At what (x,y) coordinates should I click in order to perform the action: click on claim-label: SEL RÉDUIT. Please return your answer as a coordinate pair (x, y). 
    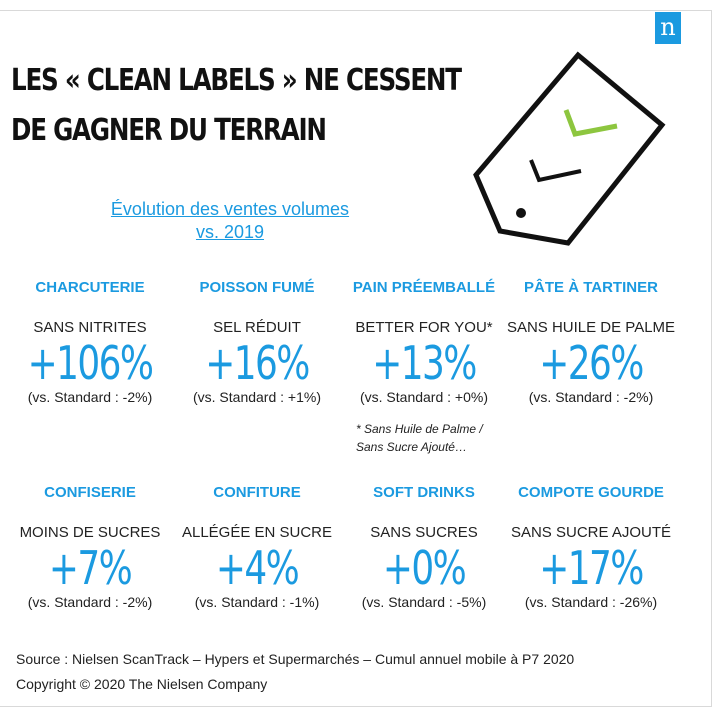
    Looking at the image, I should click on (257, 327).